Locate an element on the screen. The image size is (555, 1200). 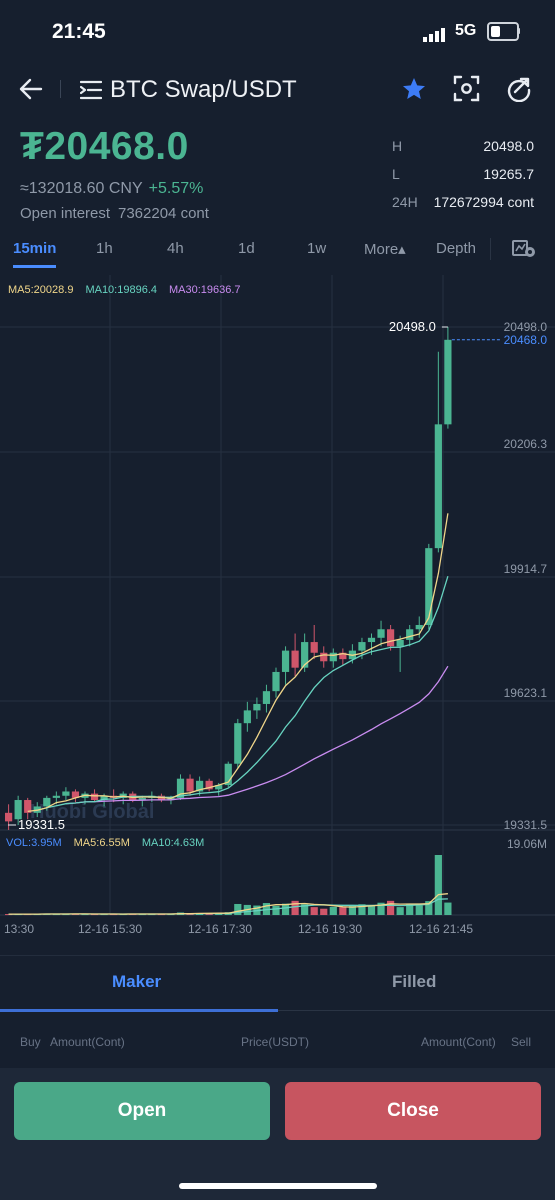
time-axis-label: 12-16 17:30 is located at coordinates (220, 929).